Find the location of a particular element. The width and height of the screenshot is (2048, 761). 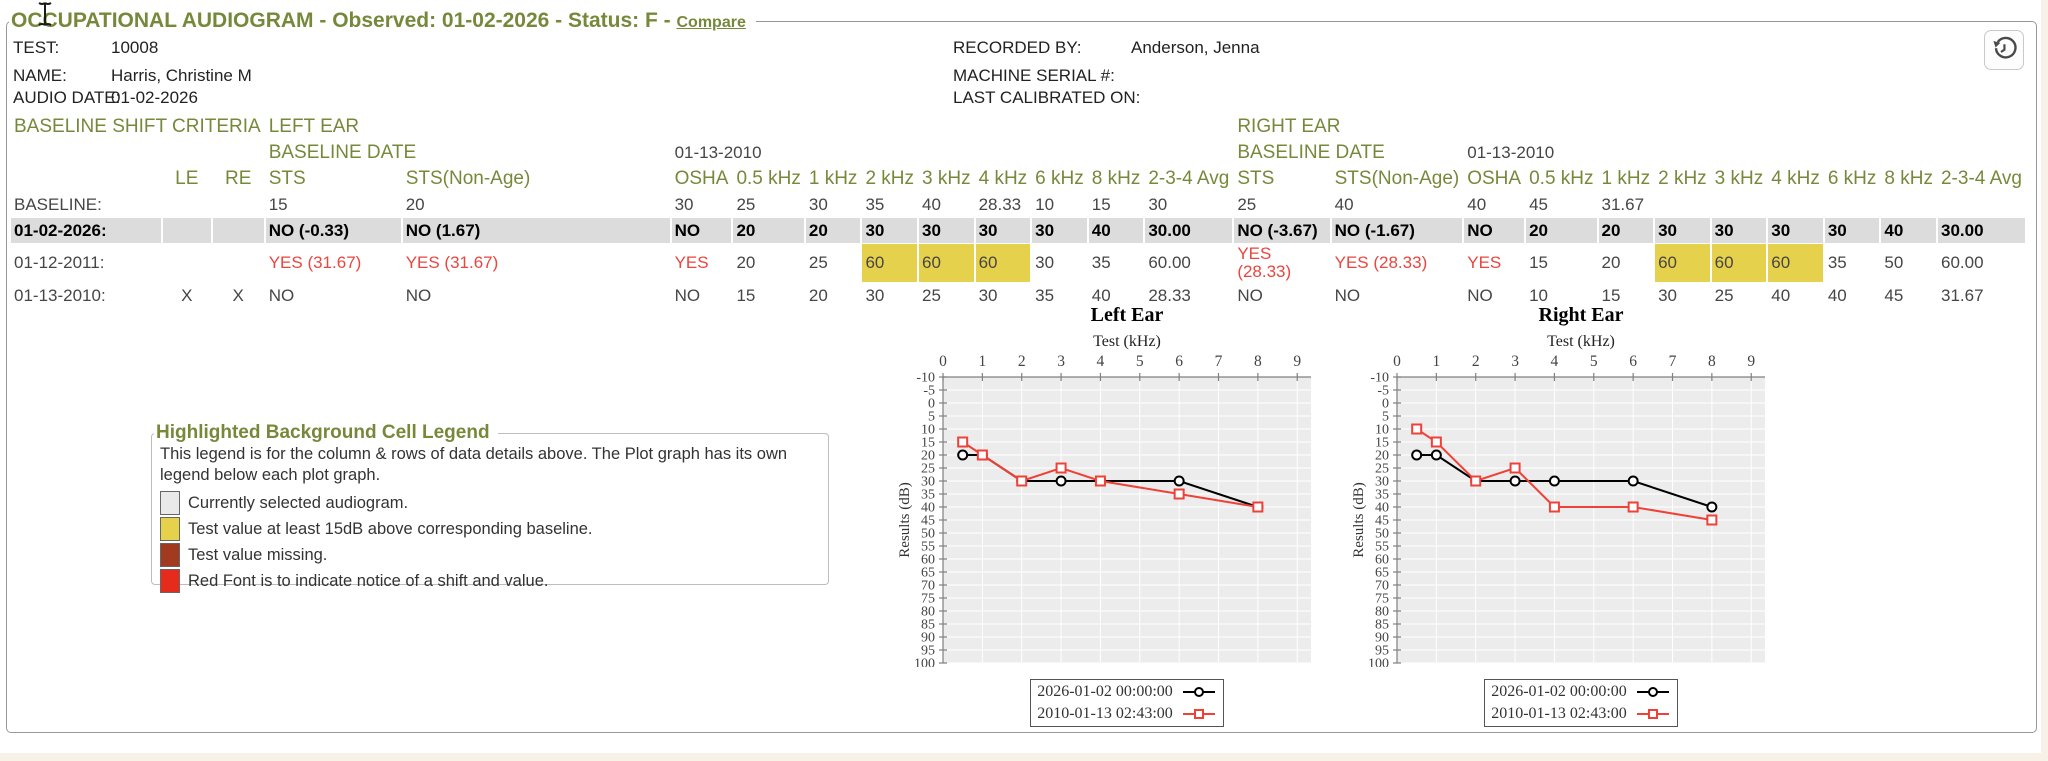

chart-legend-wrap: 2026-01-02 00:00:00 2010-01-13 02:43:00 is located at coordinates (1127, 703).